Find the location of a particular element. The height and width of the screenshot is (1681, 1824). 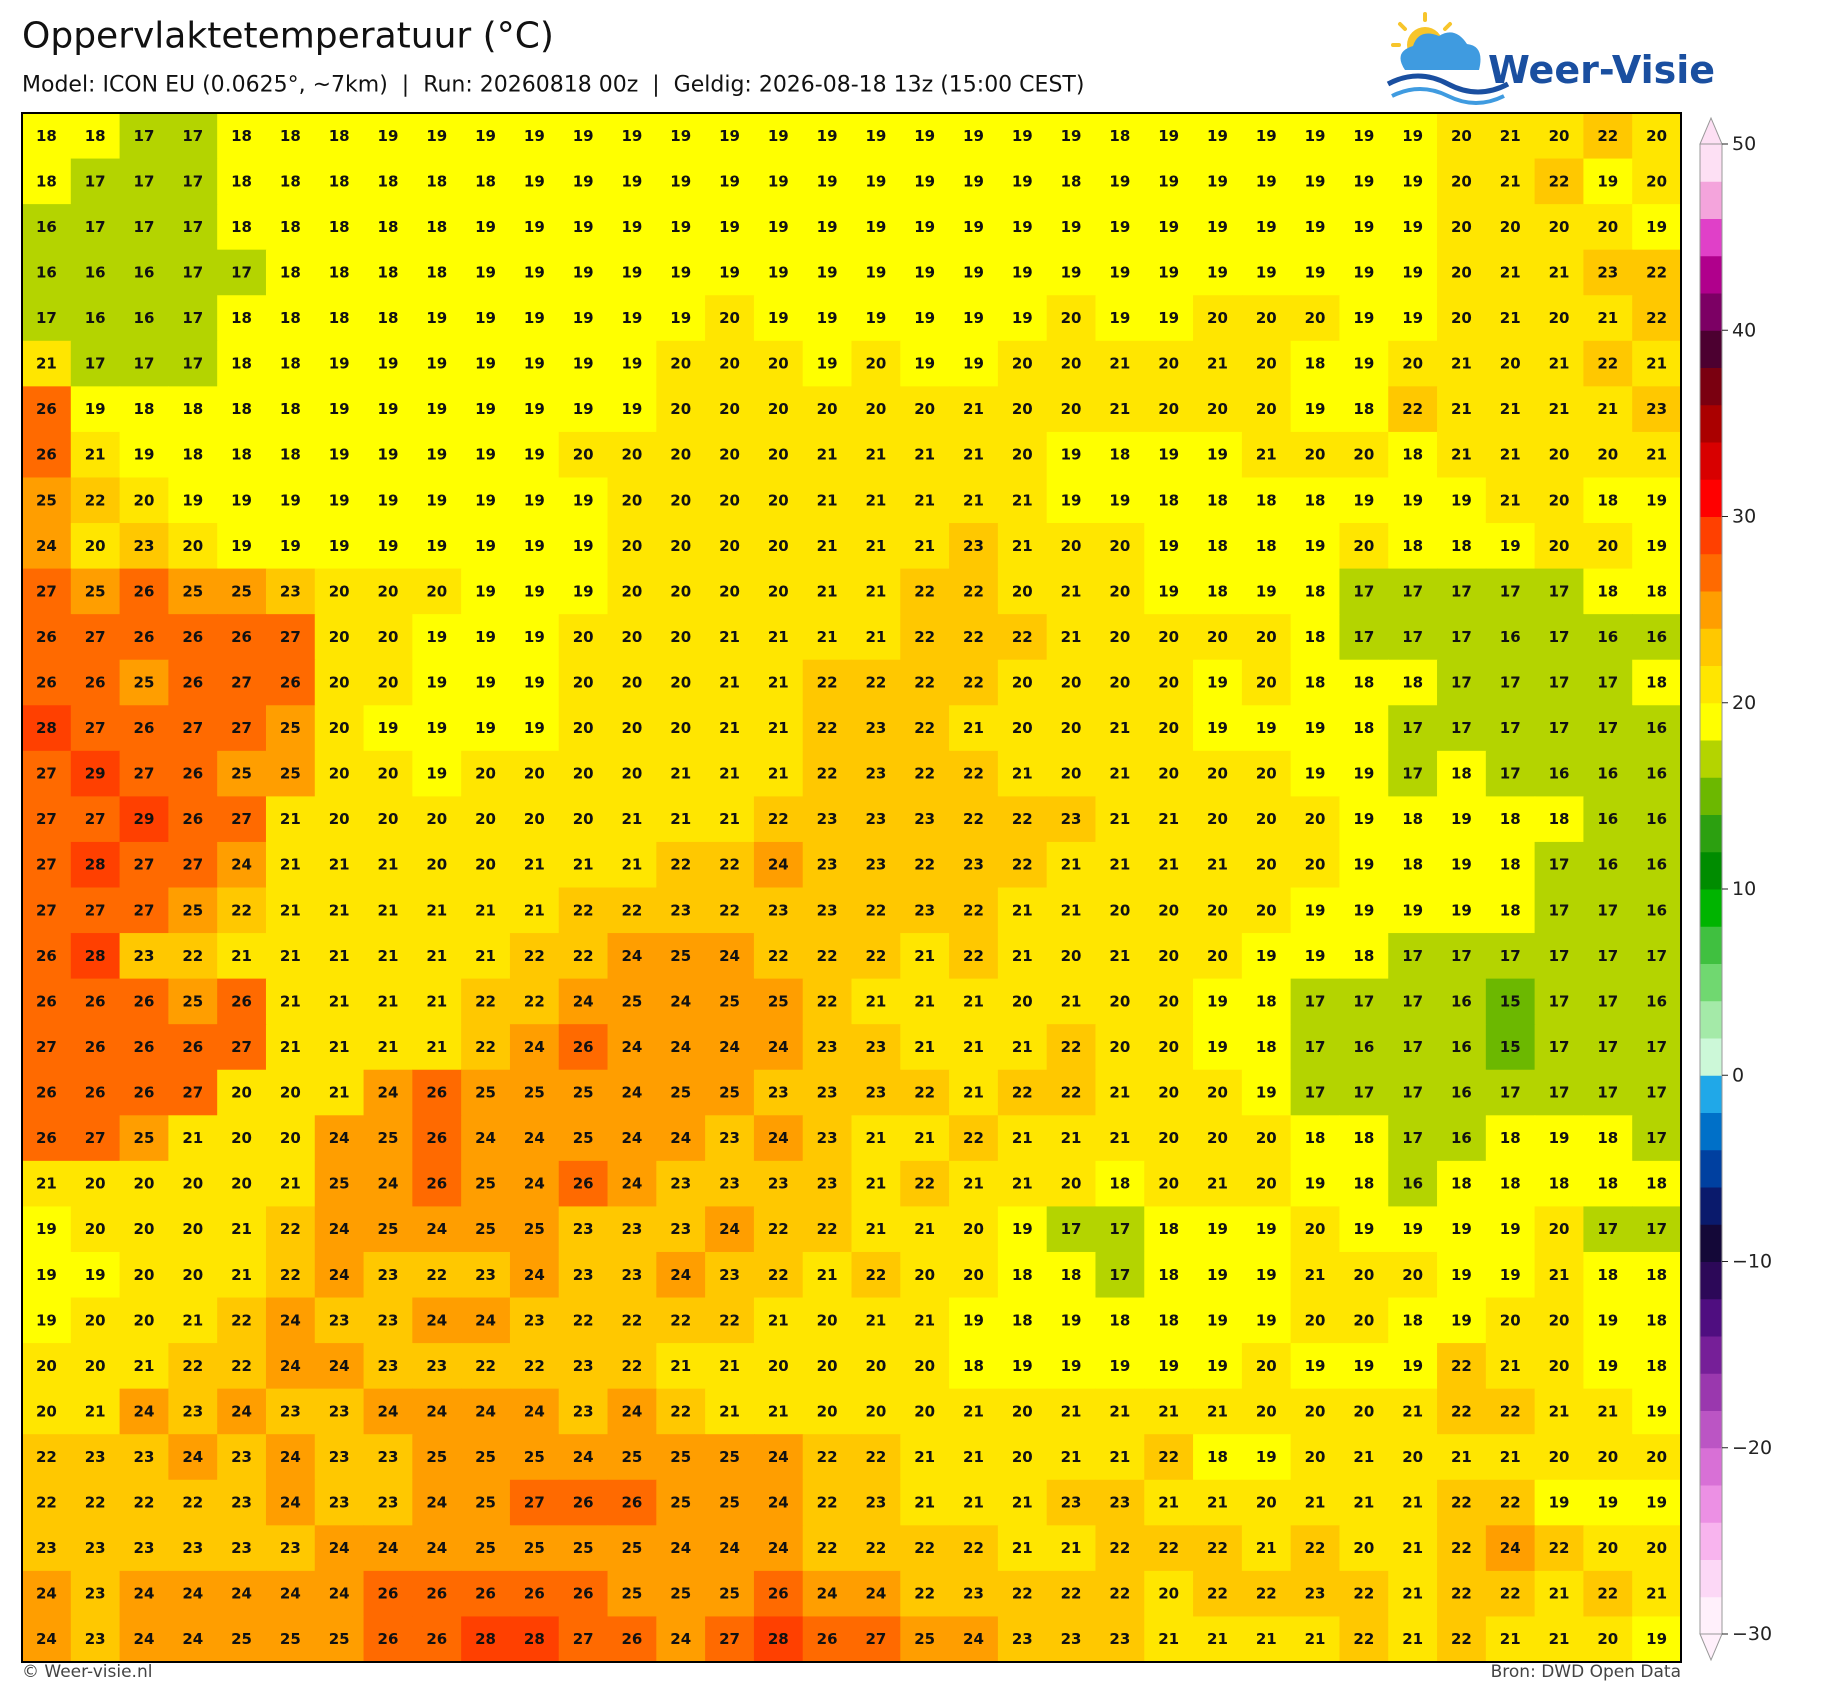

temperature-label: 28 is located at coordinates (778, 1639).